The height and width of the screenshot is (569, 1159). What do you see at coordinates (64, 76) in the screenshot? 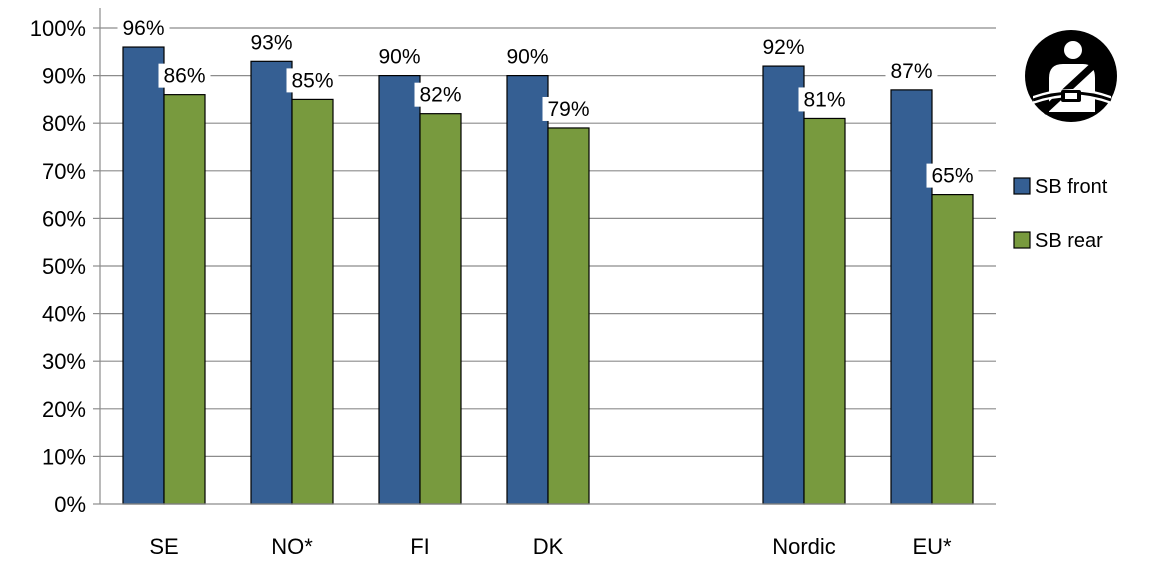
I see `y-tick-label: 90%` at bounding box center [64, 76].